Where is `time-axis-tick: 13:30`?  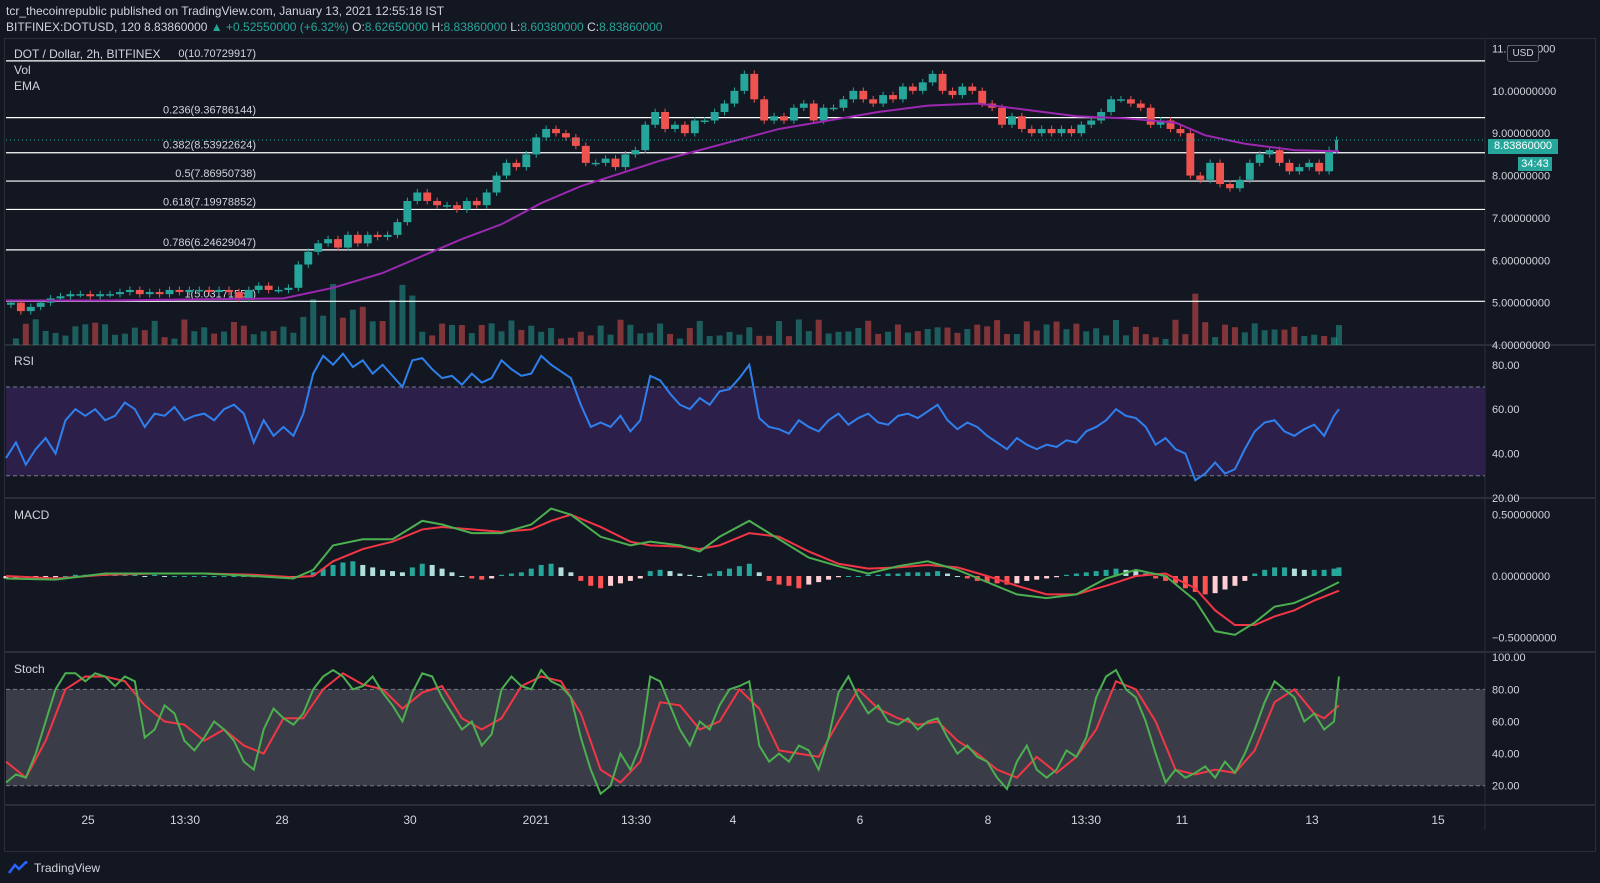
time-axis-tick: 13:30 is located at coordinates (636, 820).